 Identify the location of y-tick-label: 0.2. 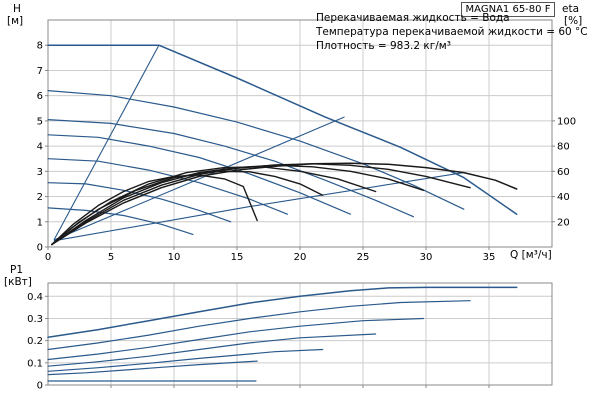
(35, 341).